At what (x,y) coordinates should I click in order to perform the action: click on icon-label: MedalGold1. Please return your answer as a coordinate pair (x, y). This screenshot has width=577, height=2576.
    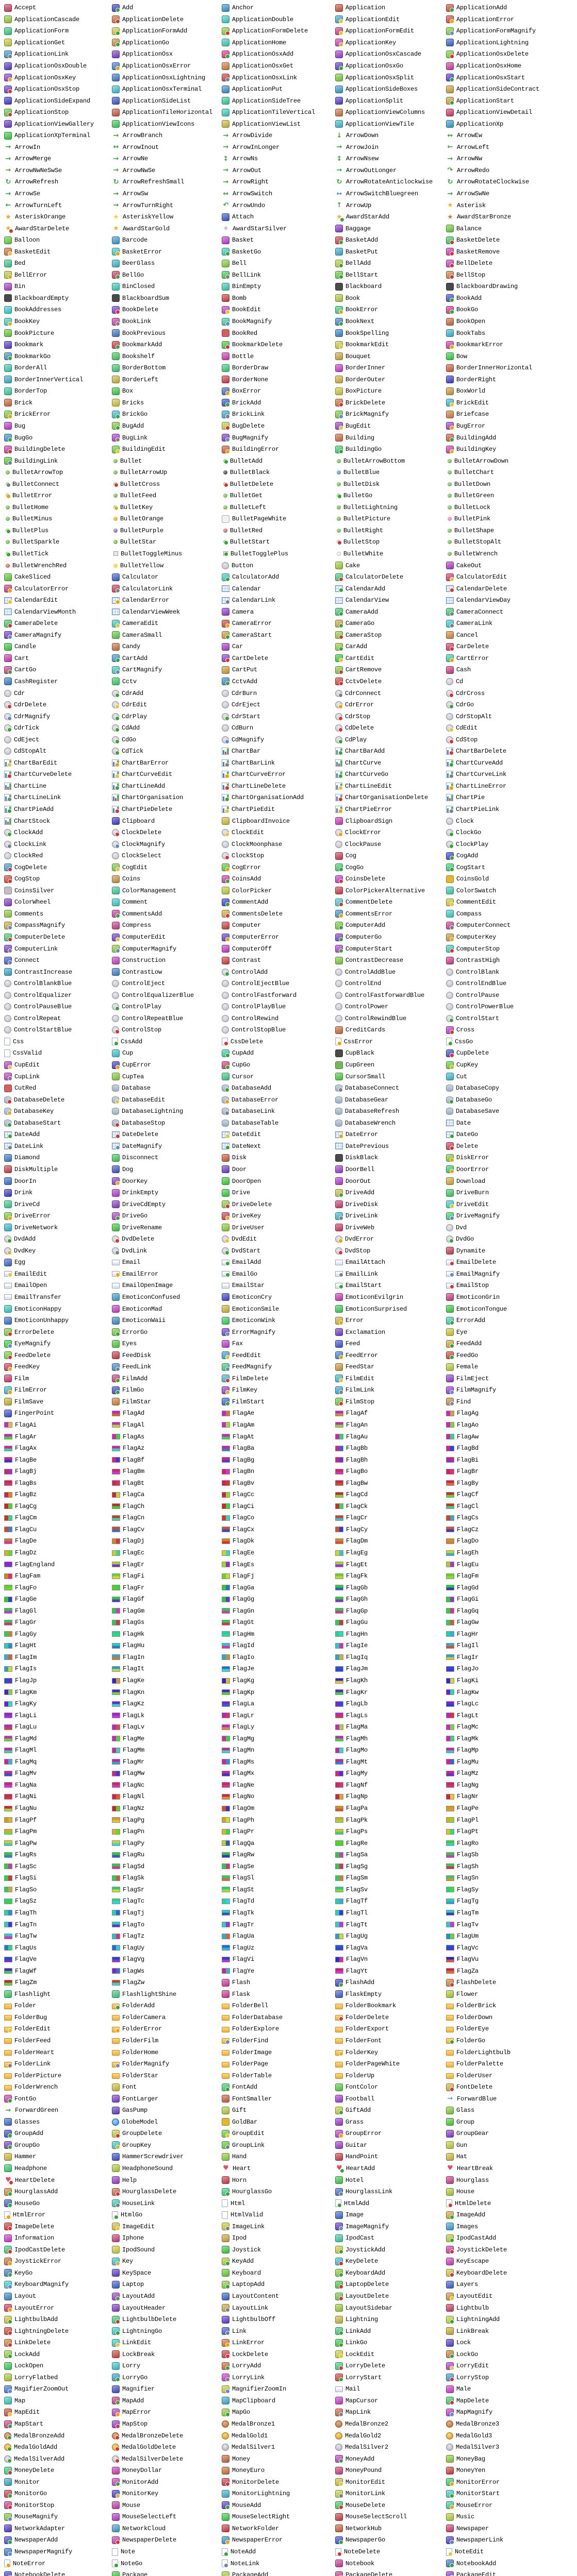
    Looking at the image, I should click on (250, 2435).